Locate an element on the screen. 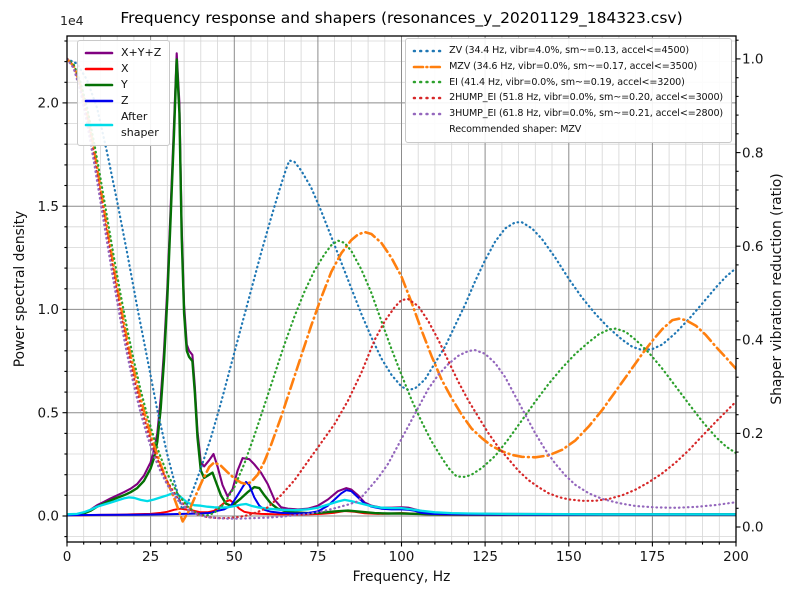 The height and width of the screenshot is (600, 800). legend-item-xyz: X+Y+Z is located at coordinates (122, 53).